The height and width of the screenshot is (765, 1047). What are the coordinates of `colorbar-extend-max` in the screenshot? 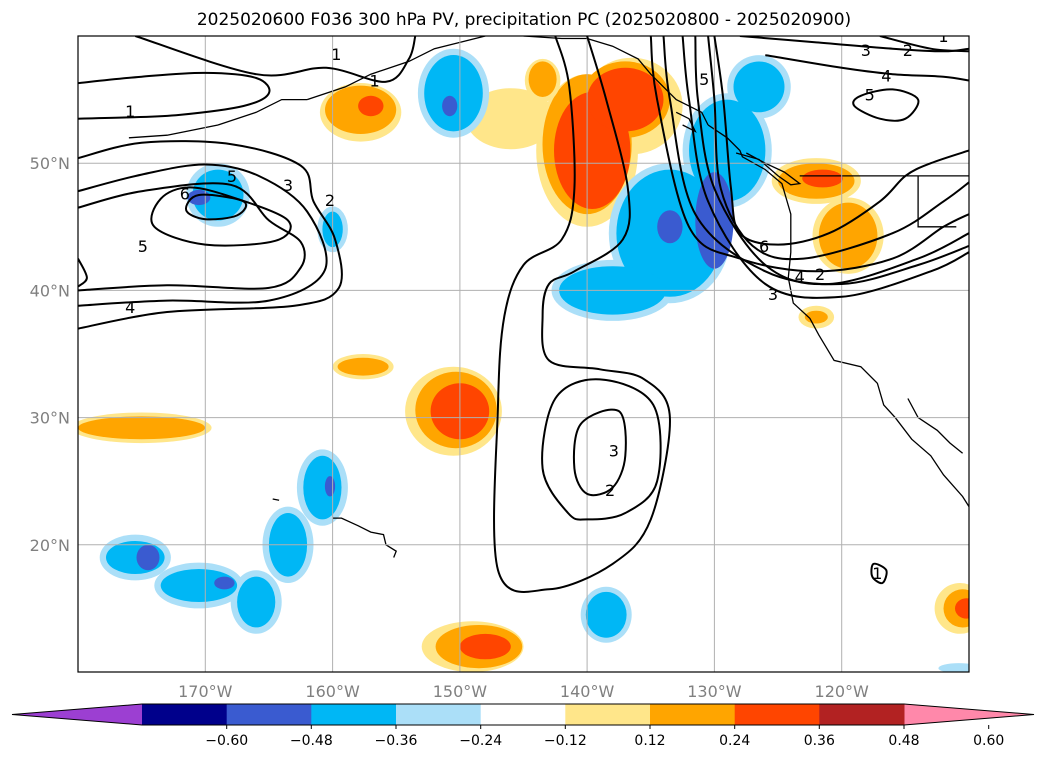 It's located at (969, 714).